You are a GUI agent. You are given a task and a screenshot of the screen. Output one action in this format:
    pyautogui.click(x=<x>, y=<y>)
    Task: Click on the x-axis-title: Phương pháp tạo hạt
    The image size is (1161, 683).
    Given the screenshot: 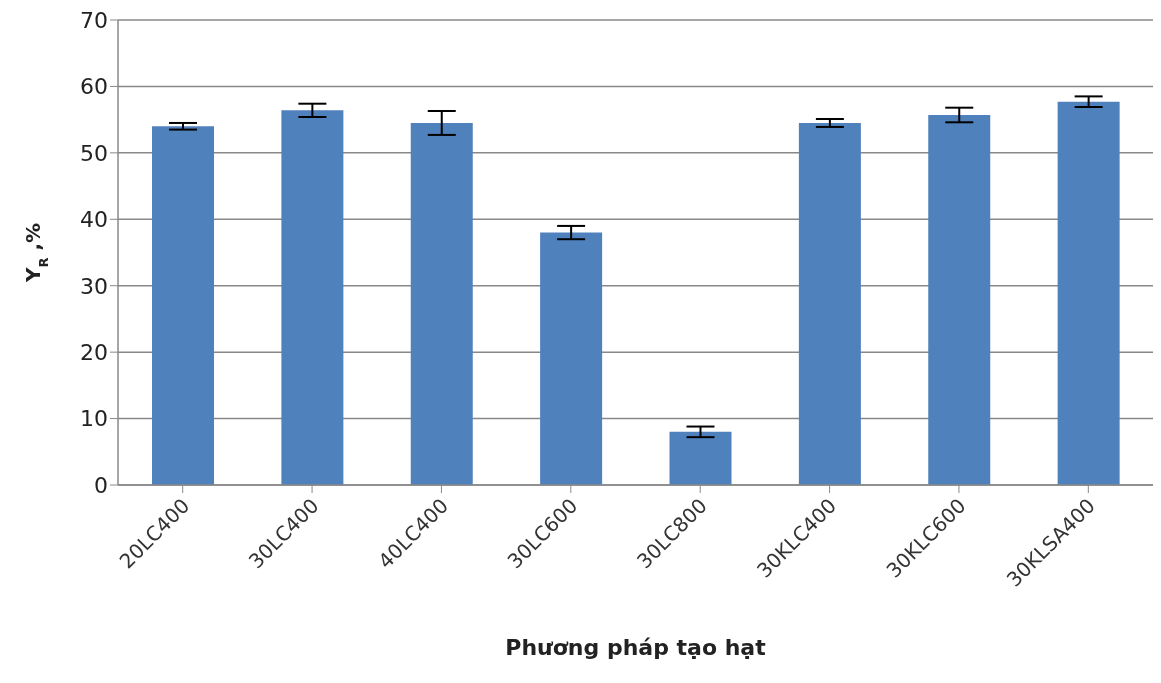 What is the action you would take?
    pyautogui.click(x=636, y=647)
    